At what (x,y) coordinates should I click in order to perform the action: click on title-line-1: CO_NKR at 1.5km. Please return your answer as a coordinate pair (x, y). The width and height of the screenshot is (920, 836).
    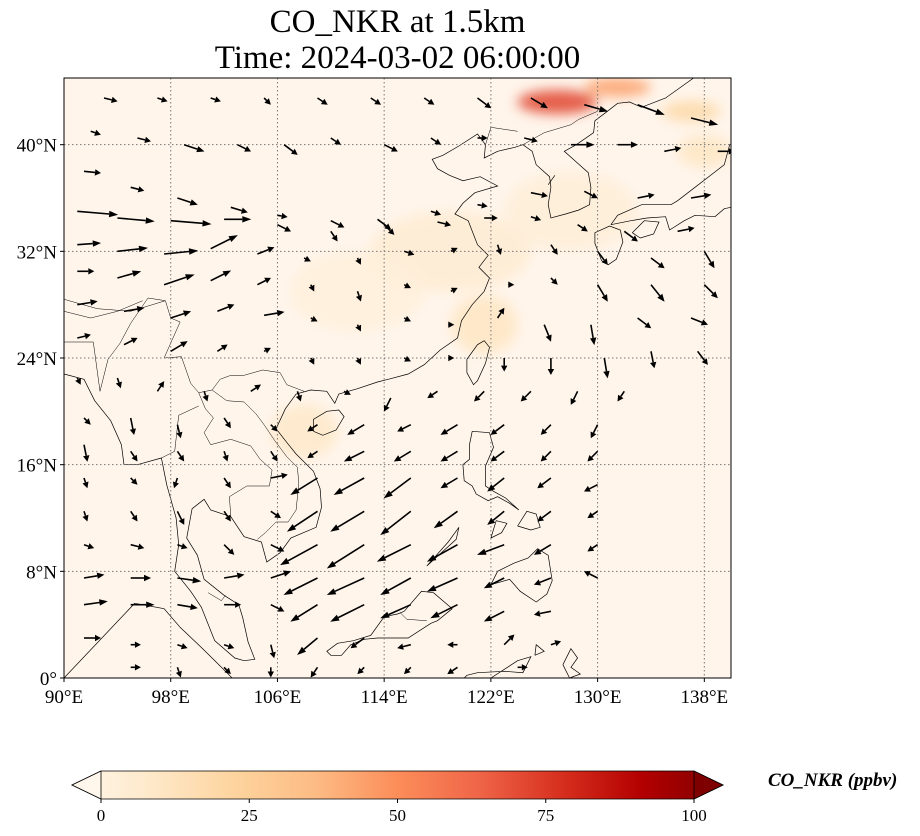
    Looking at the image, I should click on (397, 22).